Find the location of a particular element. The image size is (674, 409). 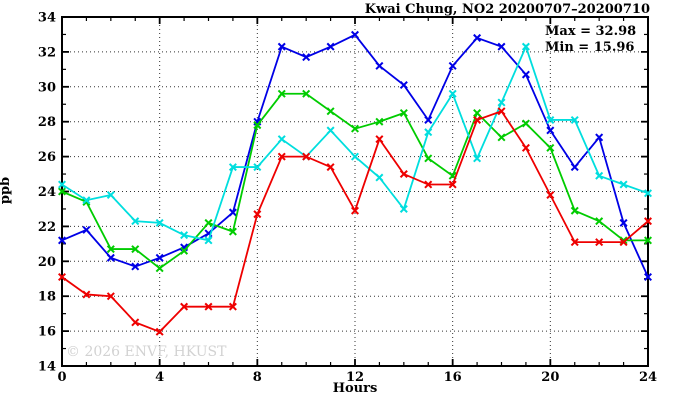

y-tick-label: 28 is located at coordinates (47, 122).